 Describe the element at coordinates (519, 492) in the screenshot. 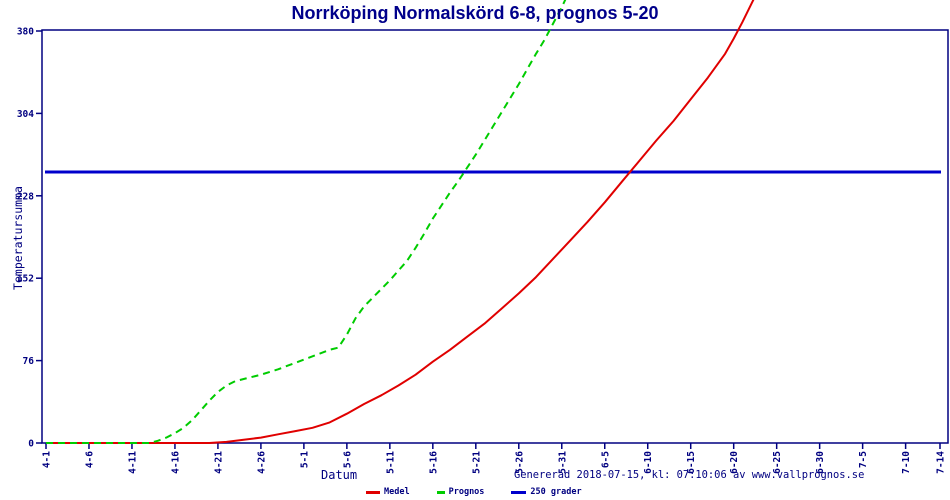

I see `legend-swatch-250-grader` at that location.